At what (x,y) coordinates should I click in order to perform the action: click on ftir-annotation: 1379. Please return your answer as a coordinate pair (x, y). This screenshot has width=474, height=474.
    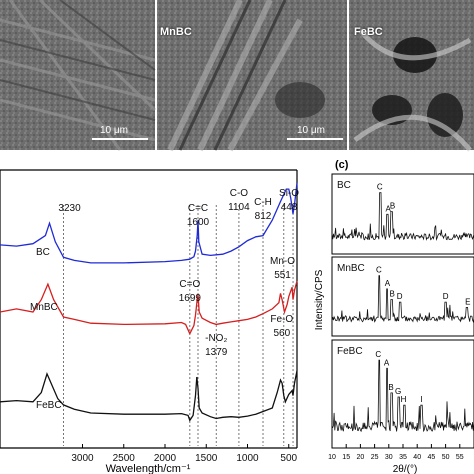
    Looking at the image, I should click on (216, 352).